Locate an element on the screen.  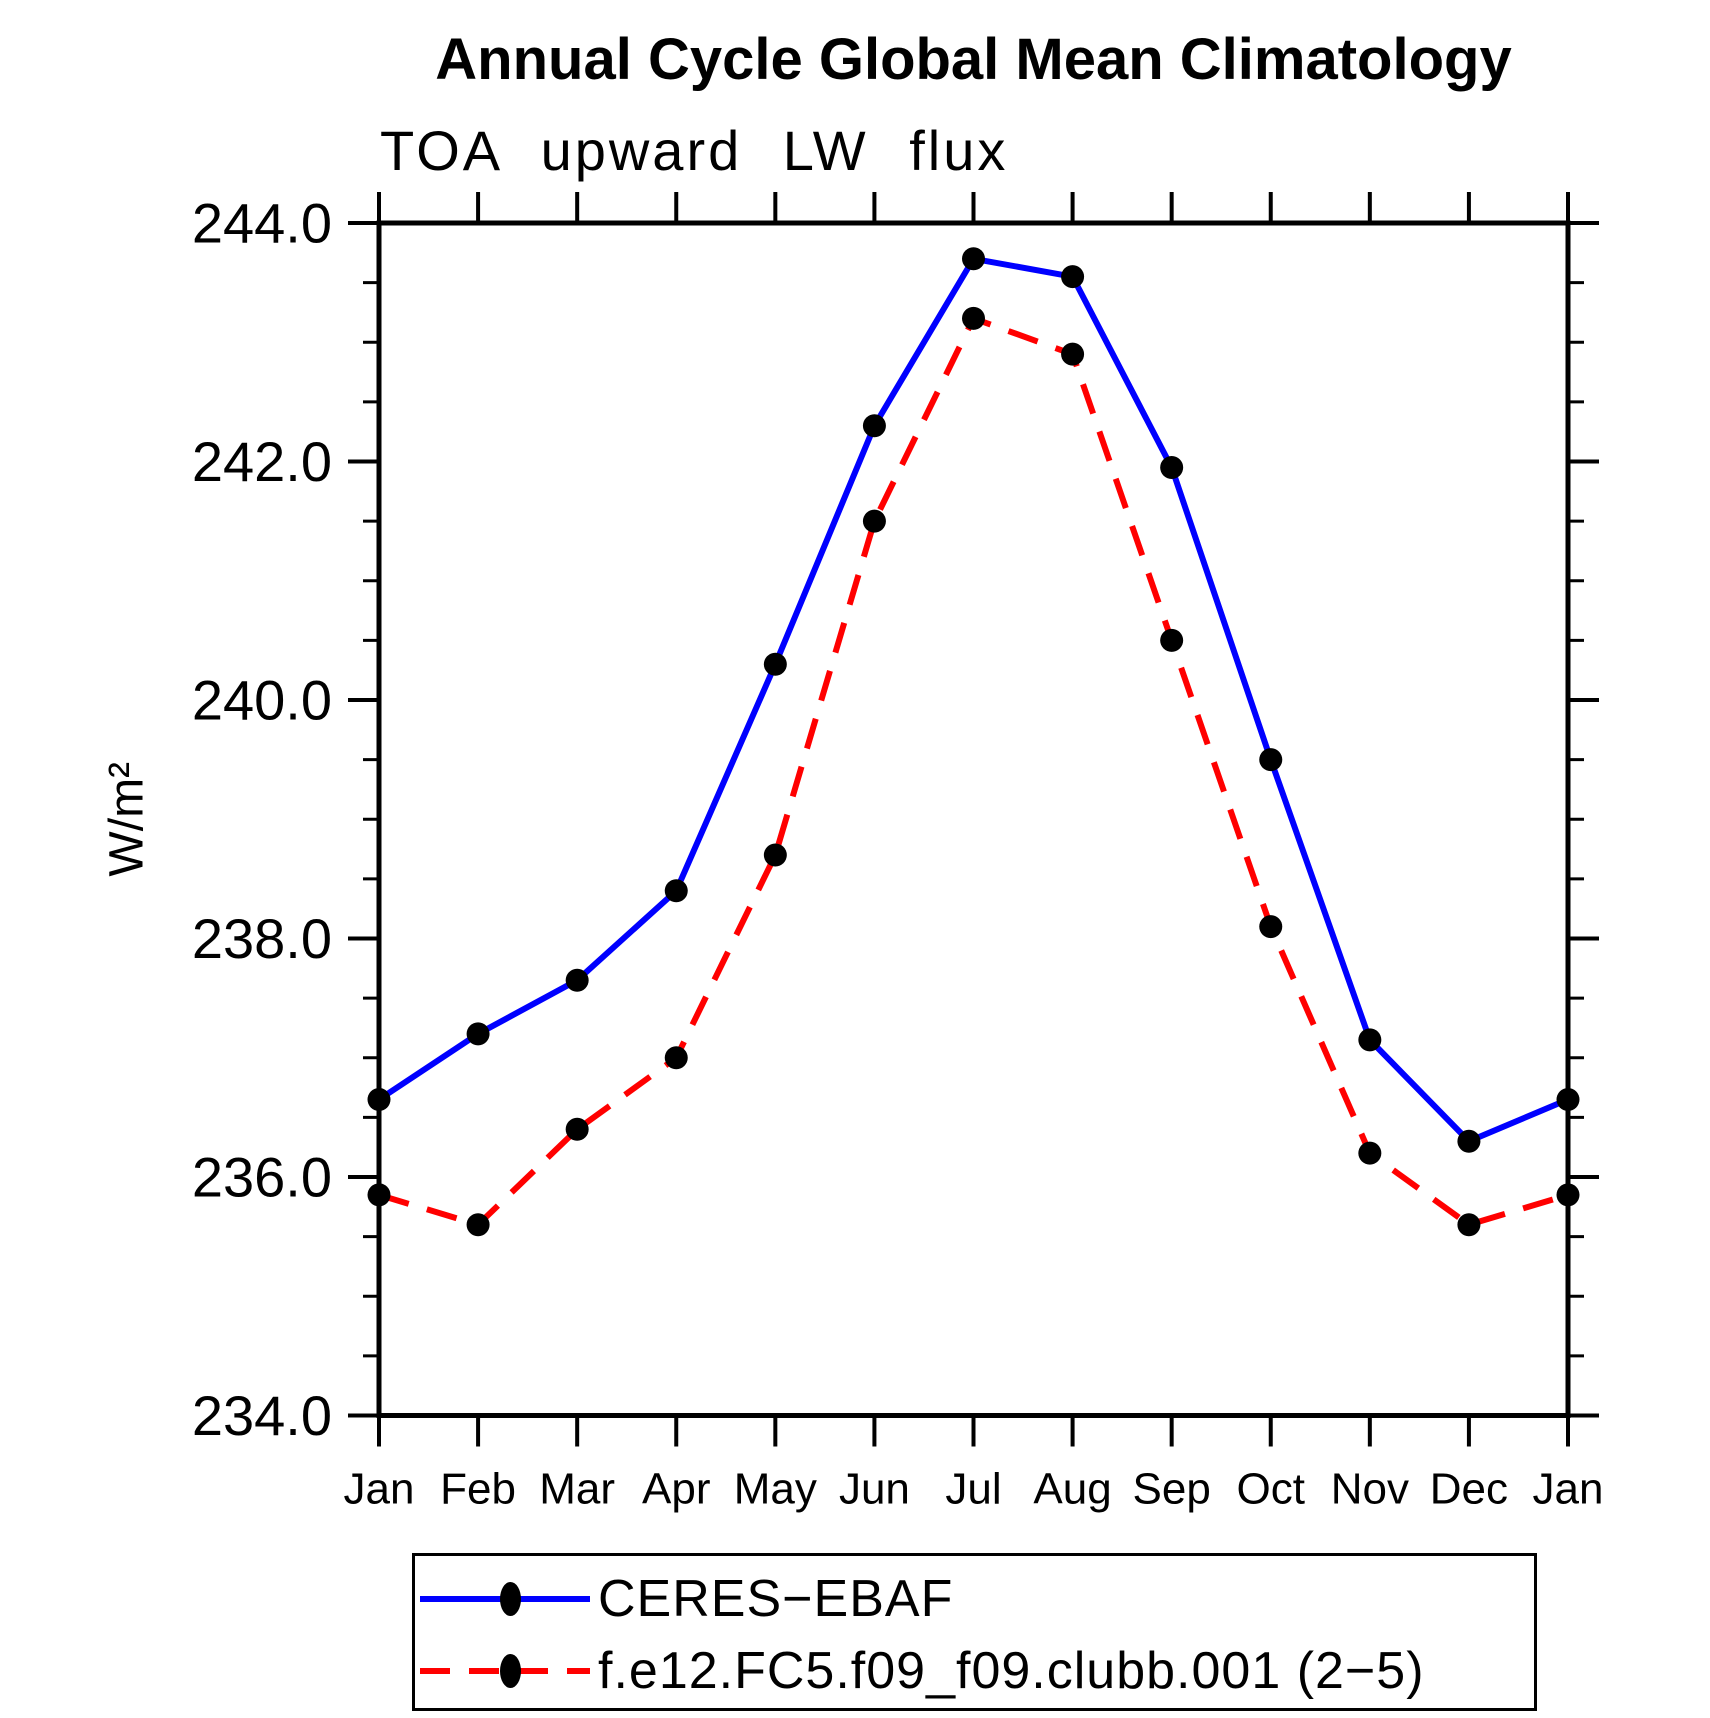
svg-text: Aug is located at coordinates (1072, 1489).